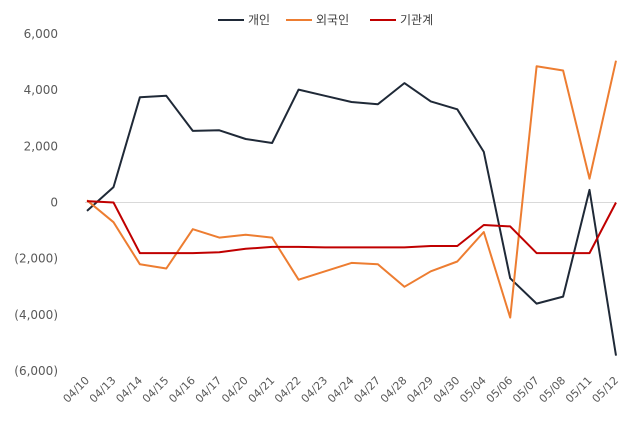 Image resolution: width=635 pixels, height=426 pixels. Describe the element at coordinates (500, 390) in the screenshot. I see `x-tick-label: 05/06` at that location.